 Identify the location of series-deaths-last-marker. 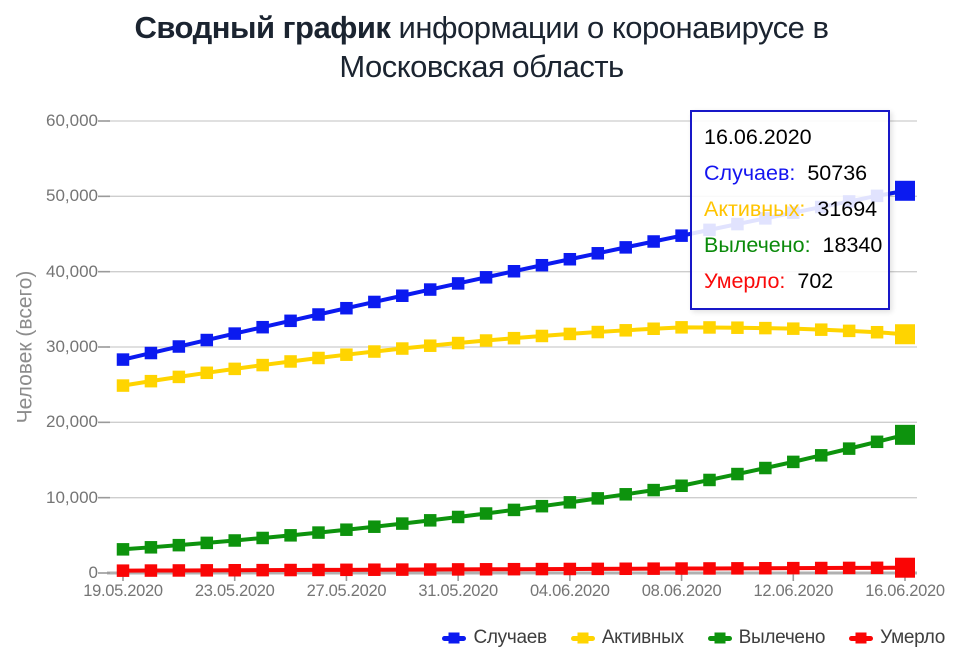
(905, 567).